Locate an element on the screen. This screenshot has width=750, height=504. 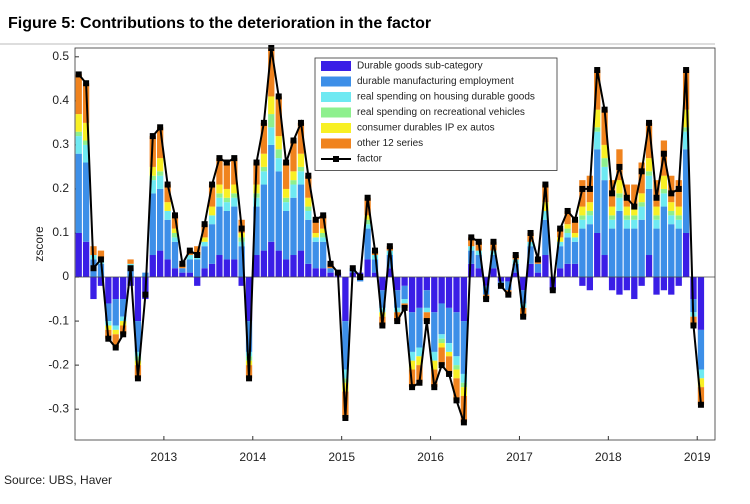
x-tick-label: 2014 is located at coordinates (252, 457).